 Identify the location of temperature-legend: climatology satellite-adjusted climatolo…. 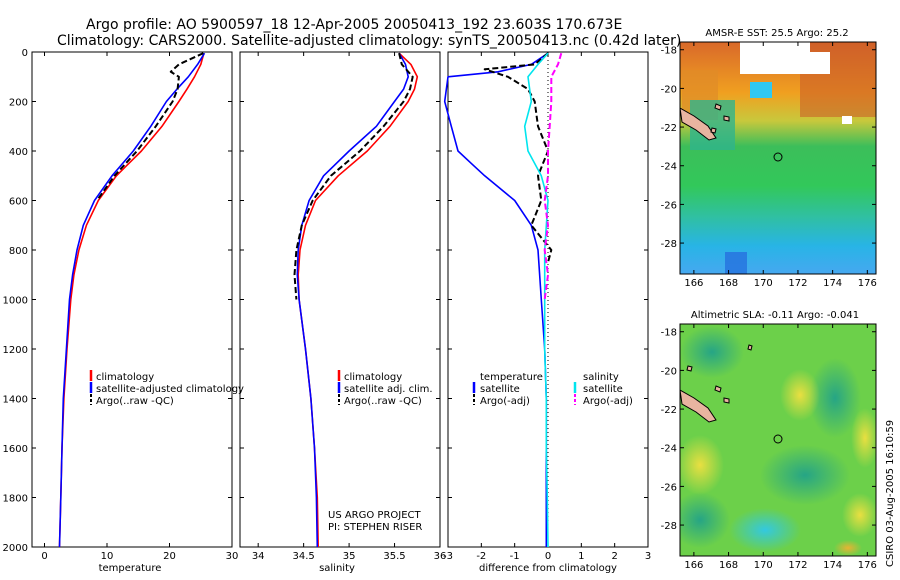
(166, 388).